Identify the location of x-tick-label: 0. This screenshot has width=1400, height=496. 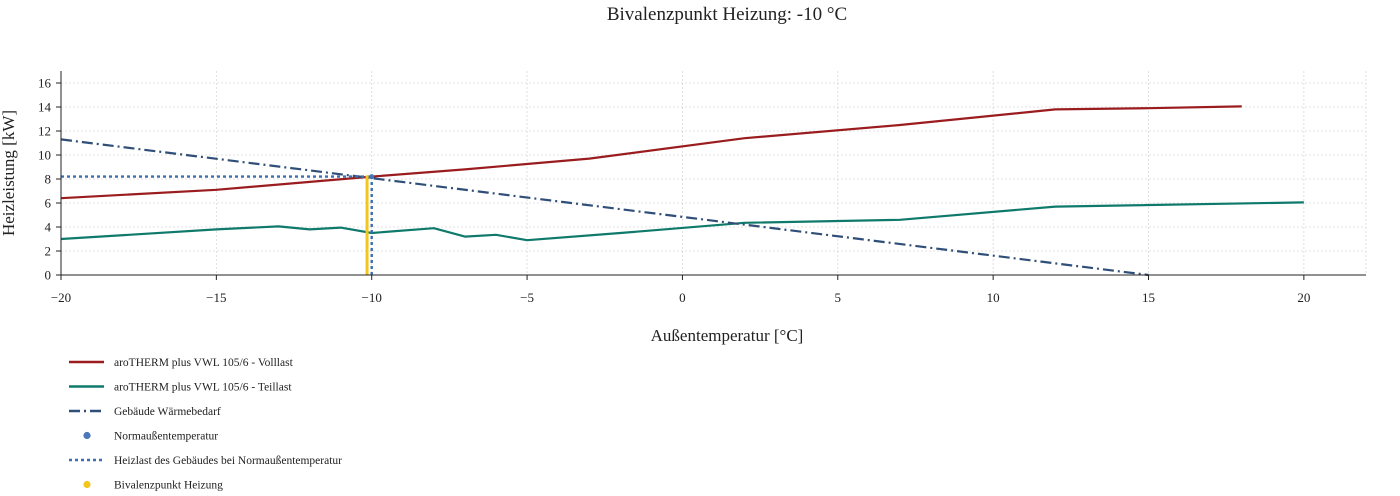
(682, 297).